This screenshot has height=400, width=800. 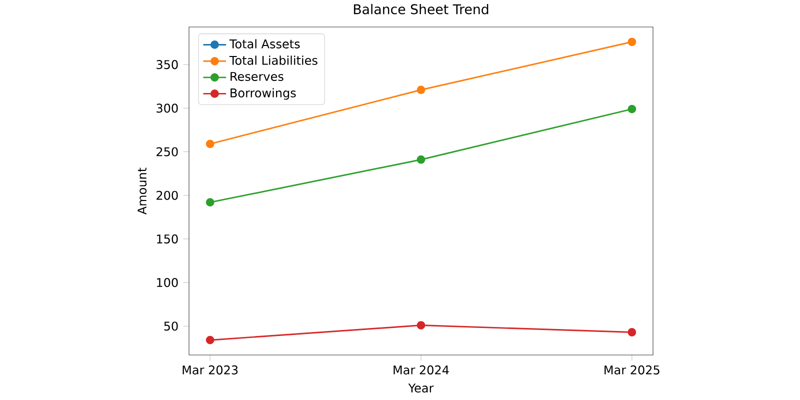 I want to click on y-tick-label: 300, so click(x=167, y=108).